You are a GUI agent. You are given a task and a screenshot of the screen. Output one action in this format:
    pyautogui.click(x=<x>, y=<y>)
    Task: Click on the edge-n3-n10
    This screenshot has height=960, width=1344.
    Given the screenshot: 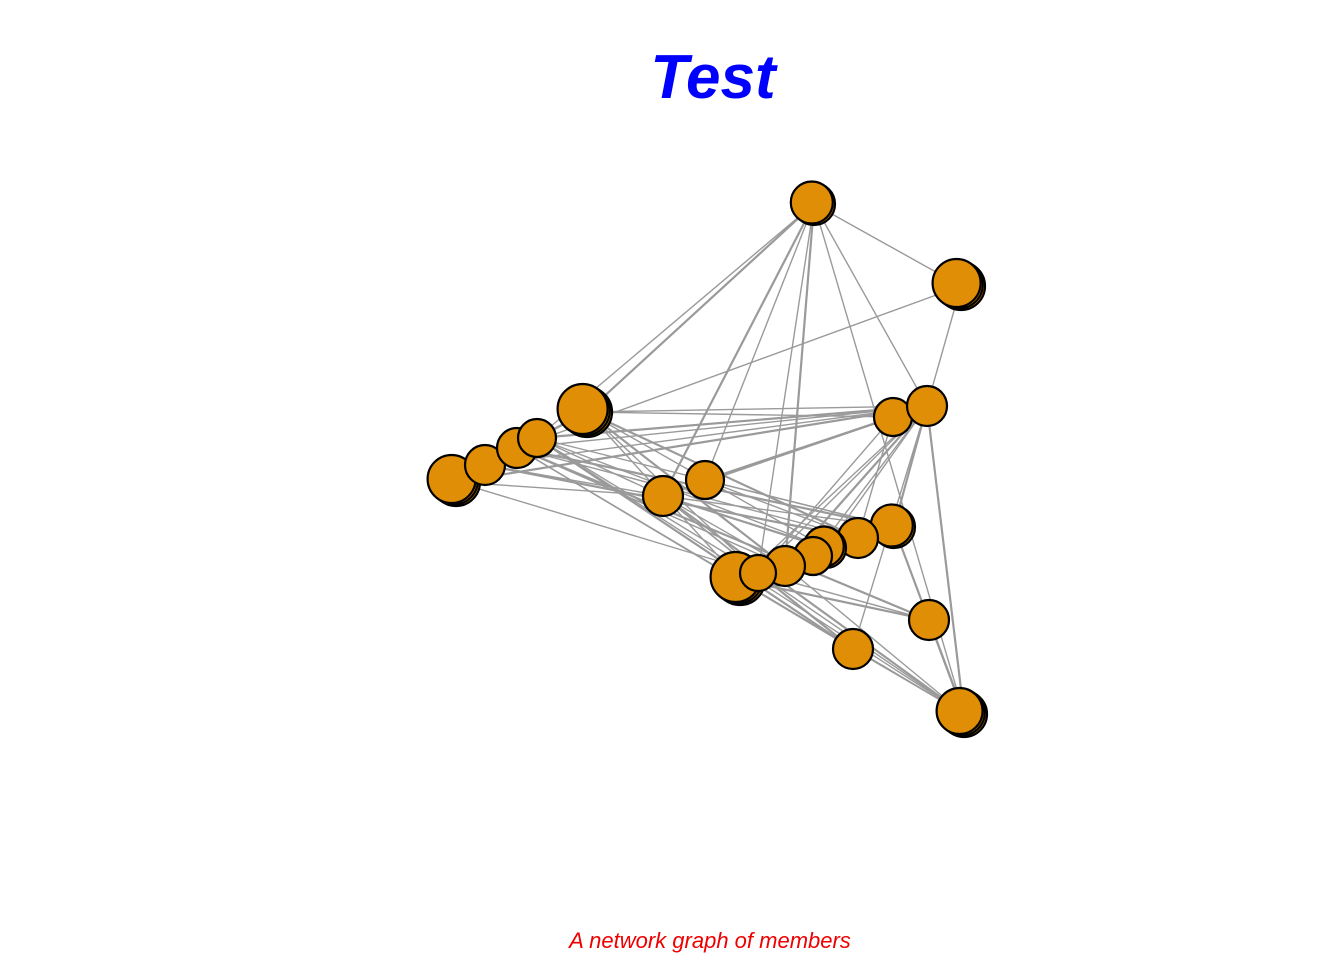 What is the action you would take?
    pyautogui.click(x=722, y=427)
    